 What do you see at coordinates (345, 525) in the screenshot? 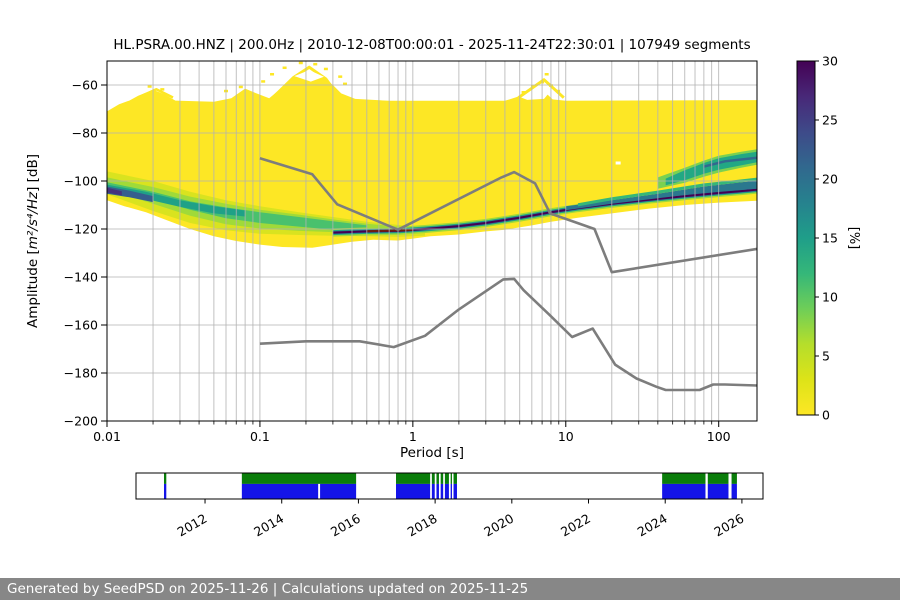
I see `timeline-year-label: 2016` at bounding box center [345, 525].